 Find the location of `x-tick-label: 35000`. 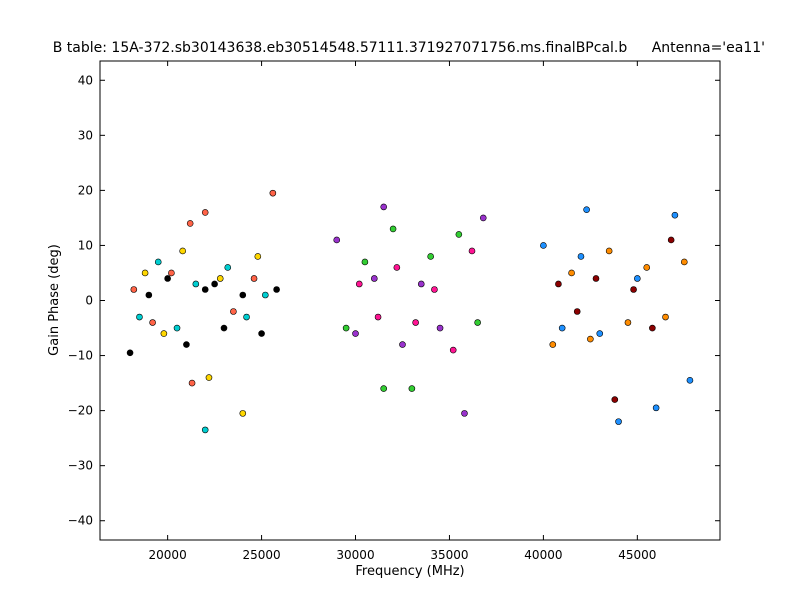

x-tick-label: 35000 is located at coordinates (449, 555).